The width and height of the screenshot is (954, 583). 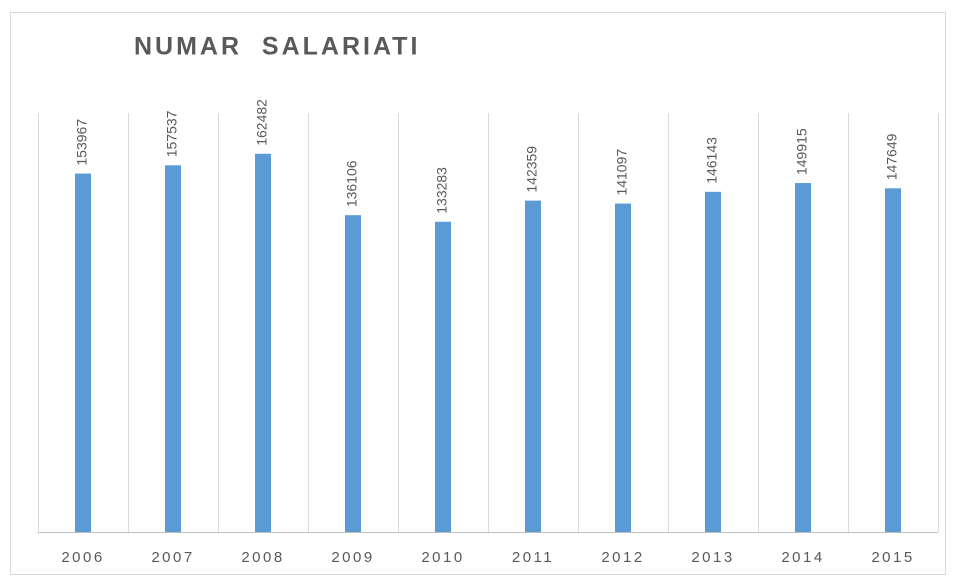 I want to click on x-tick-label: 2015, so click(x=892, y=557).